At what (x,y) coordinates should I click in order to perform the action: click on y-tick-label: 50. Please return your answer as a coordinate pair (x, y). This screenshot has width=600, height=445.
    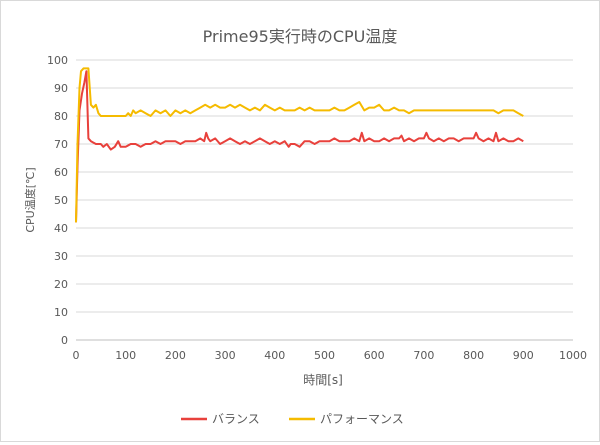
    Looking at the image, I should click on (61, 200).